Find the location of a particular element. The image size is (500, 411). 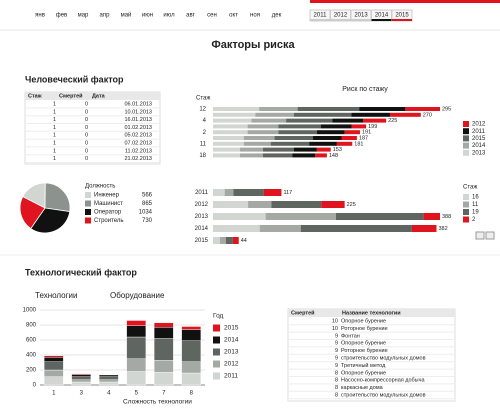

y-tick-label: 18 is located at coordinates (202, 156).